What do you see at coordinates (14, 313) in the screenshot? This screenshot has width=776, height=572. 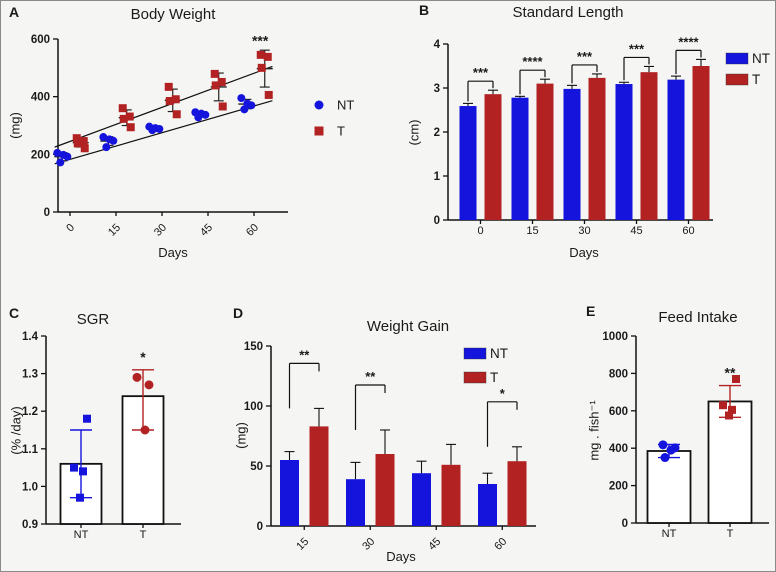 I see `panel-c-letter: C` at bounding box center [14, 313].